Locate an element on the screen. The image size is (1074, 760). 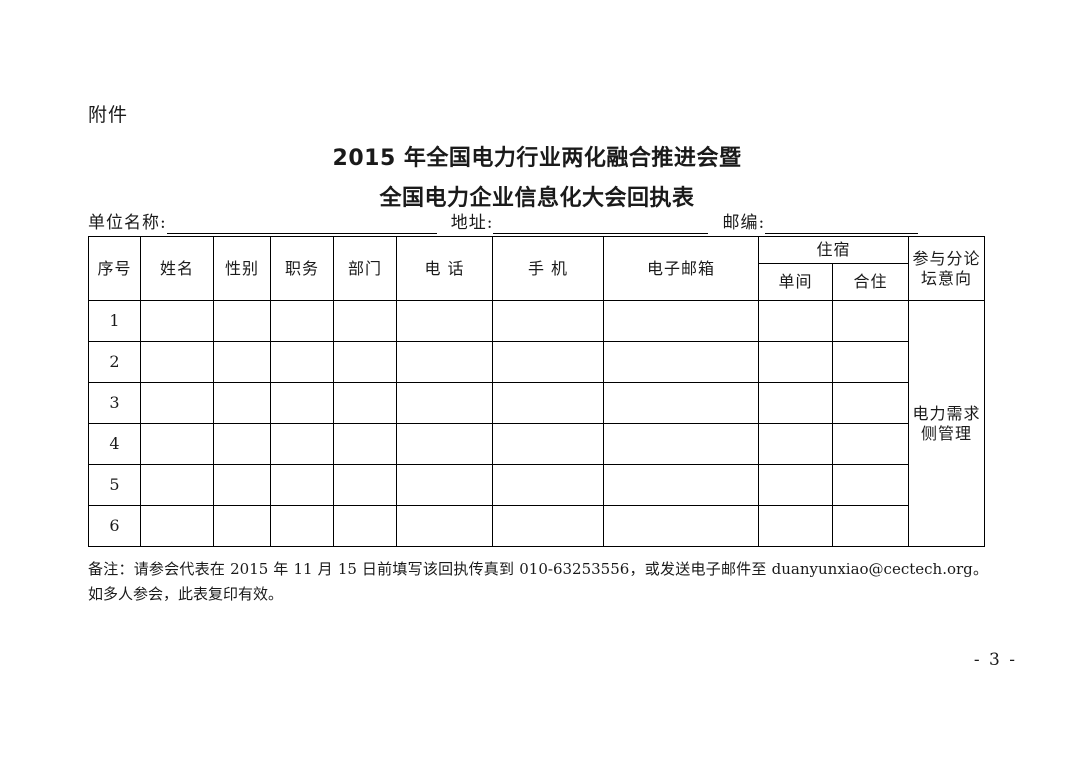
address-field: 地址: is located at coordinates (580, 221).